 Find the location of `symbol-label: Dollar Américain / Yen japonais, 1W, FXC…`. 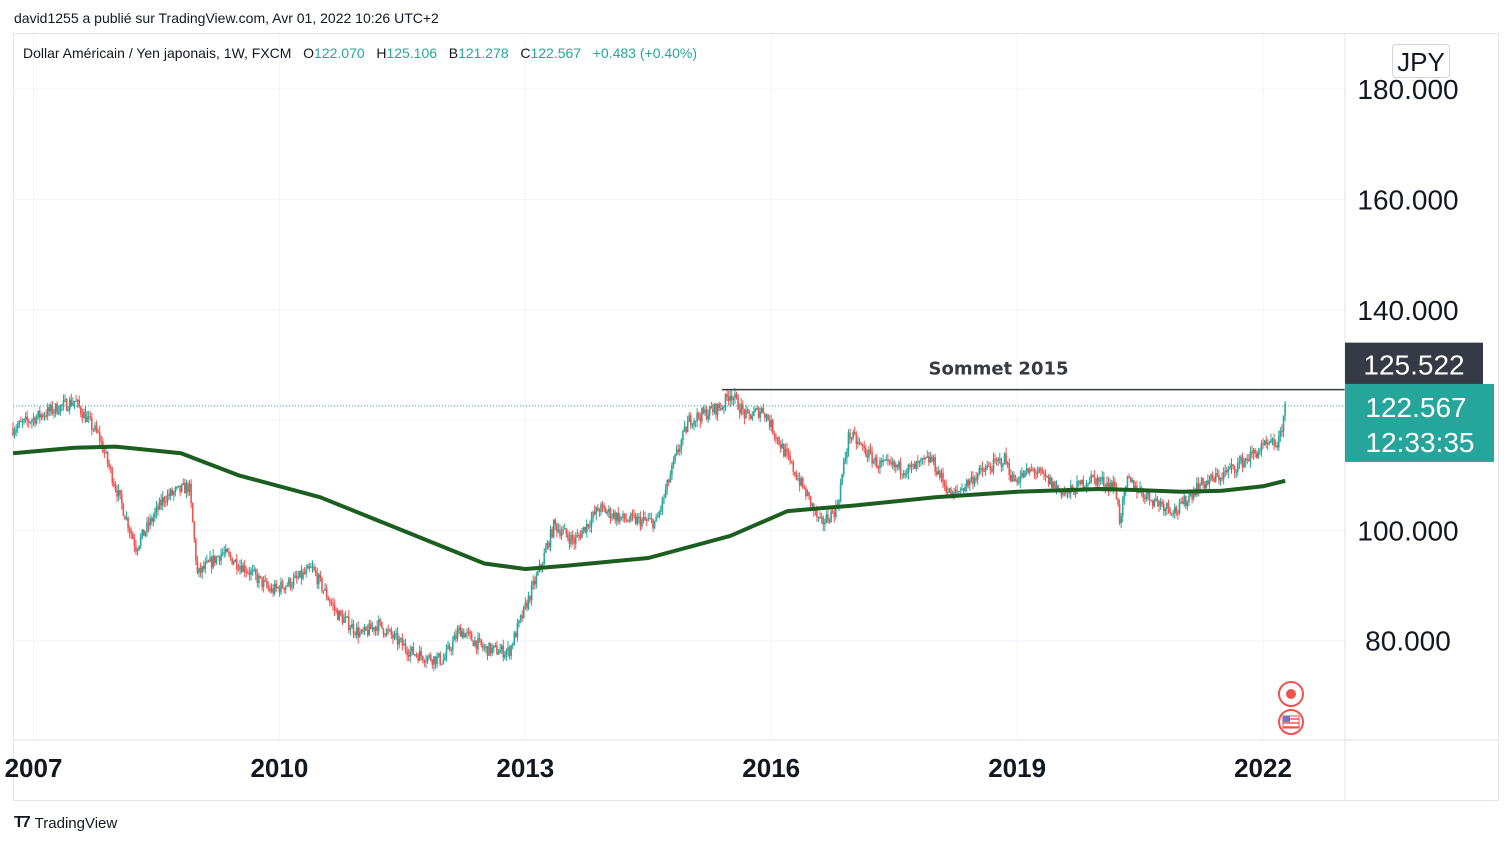

symbol-label: Dollar Américain / Yen japonais, 1W, FXC… is located at coordinates (157, 53).